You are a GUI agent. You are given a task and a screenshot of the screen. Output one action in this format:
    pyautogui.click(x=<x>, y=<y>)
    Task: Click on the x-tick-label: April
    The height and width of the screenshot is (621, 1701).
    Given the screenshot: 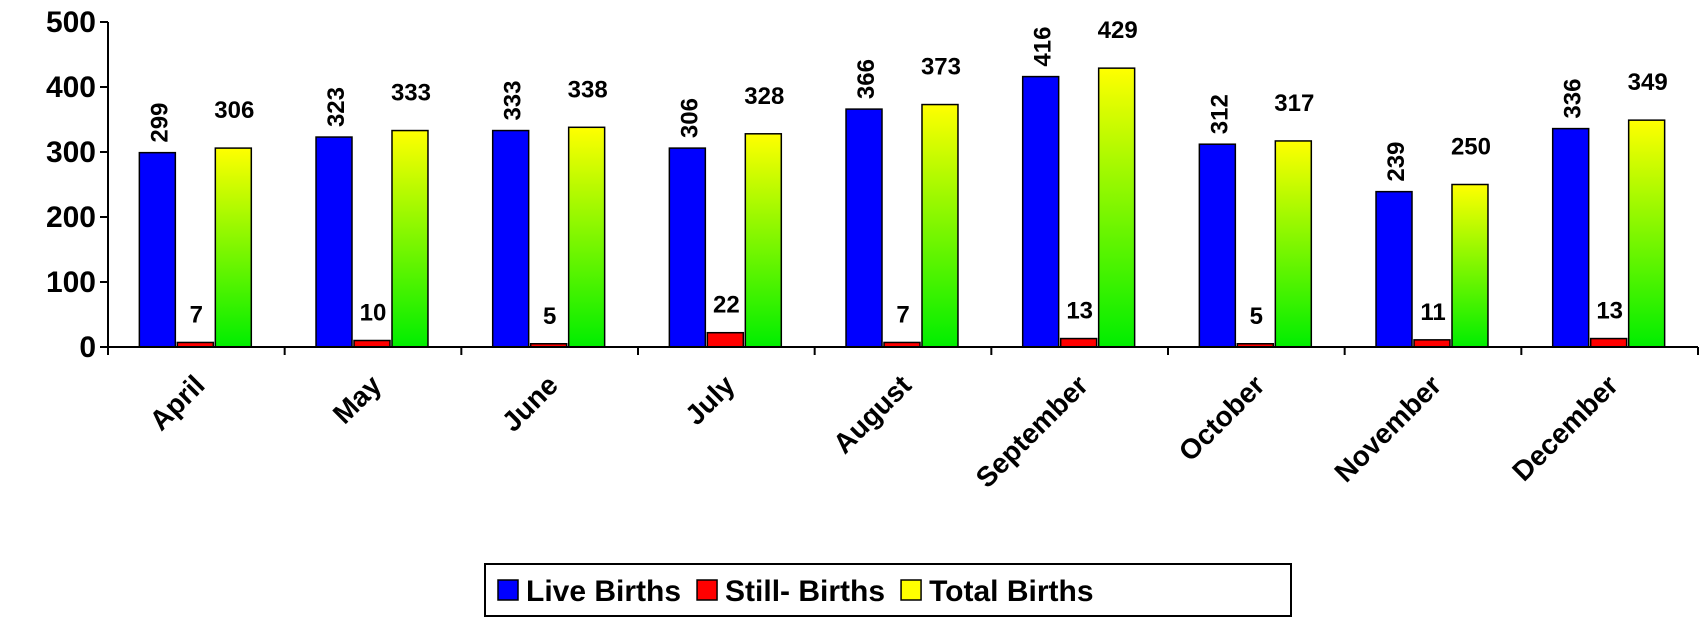 What is the action you would take?
    pyautogui.click(x=177, y=402)
    